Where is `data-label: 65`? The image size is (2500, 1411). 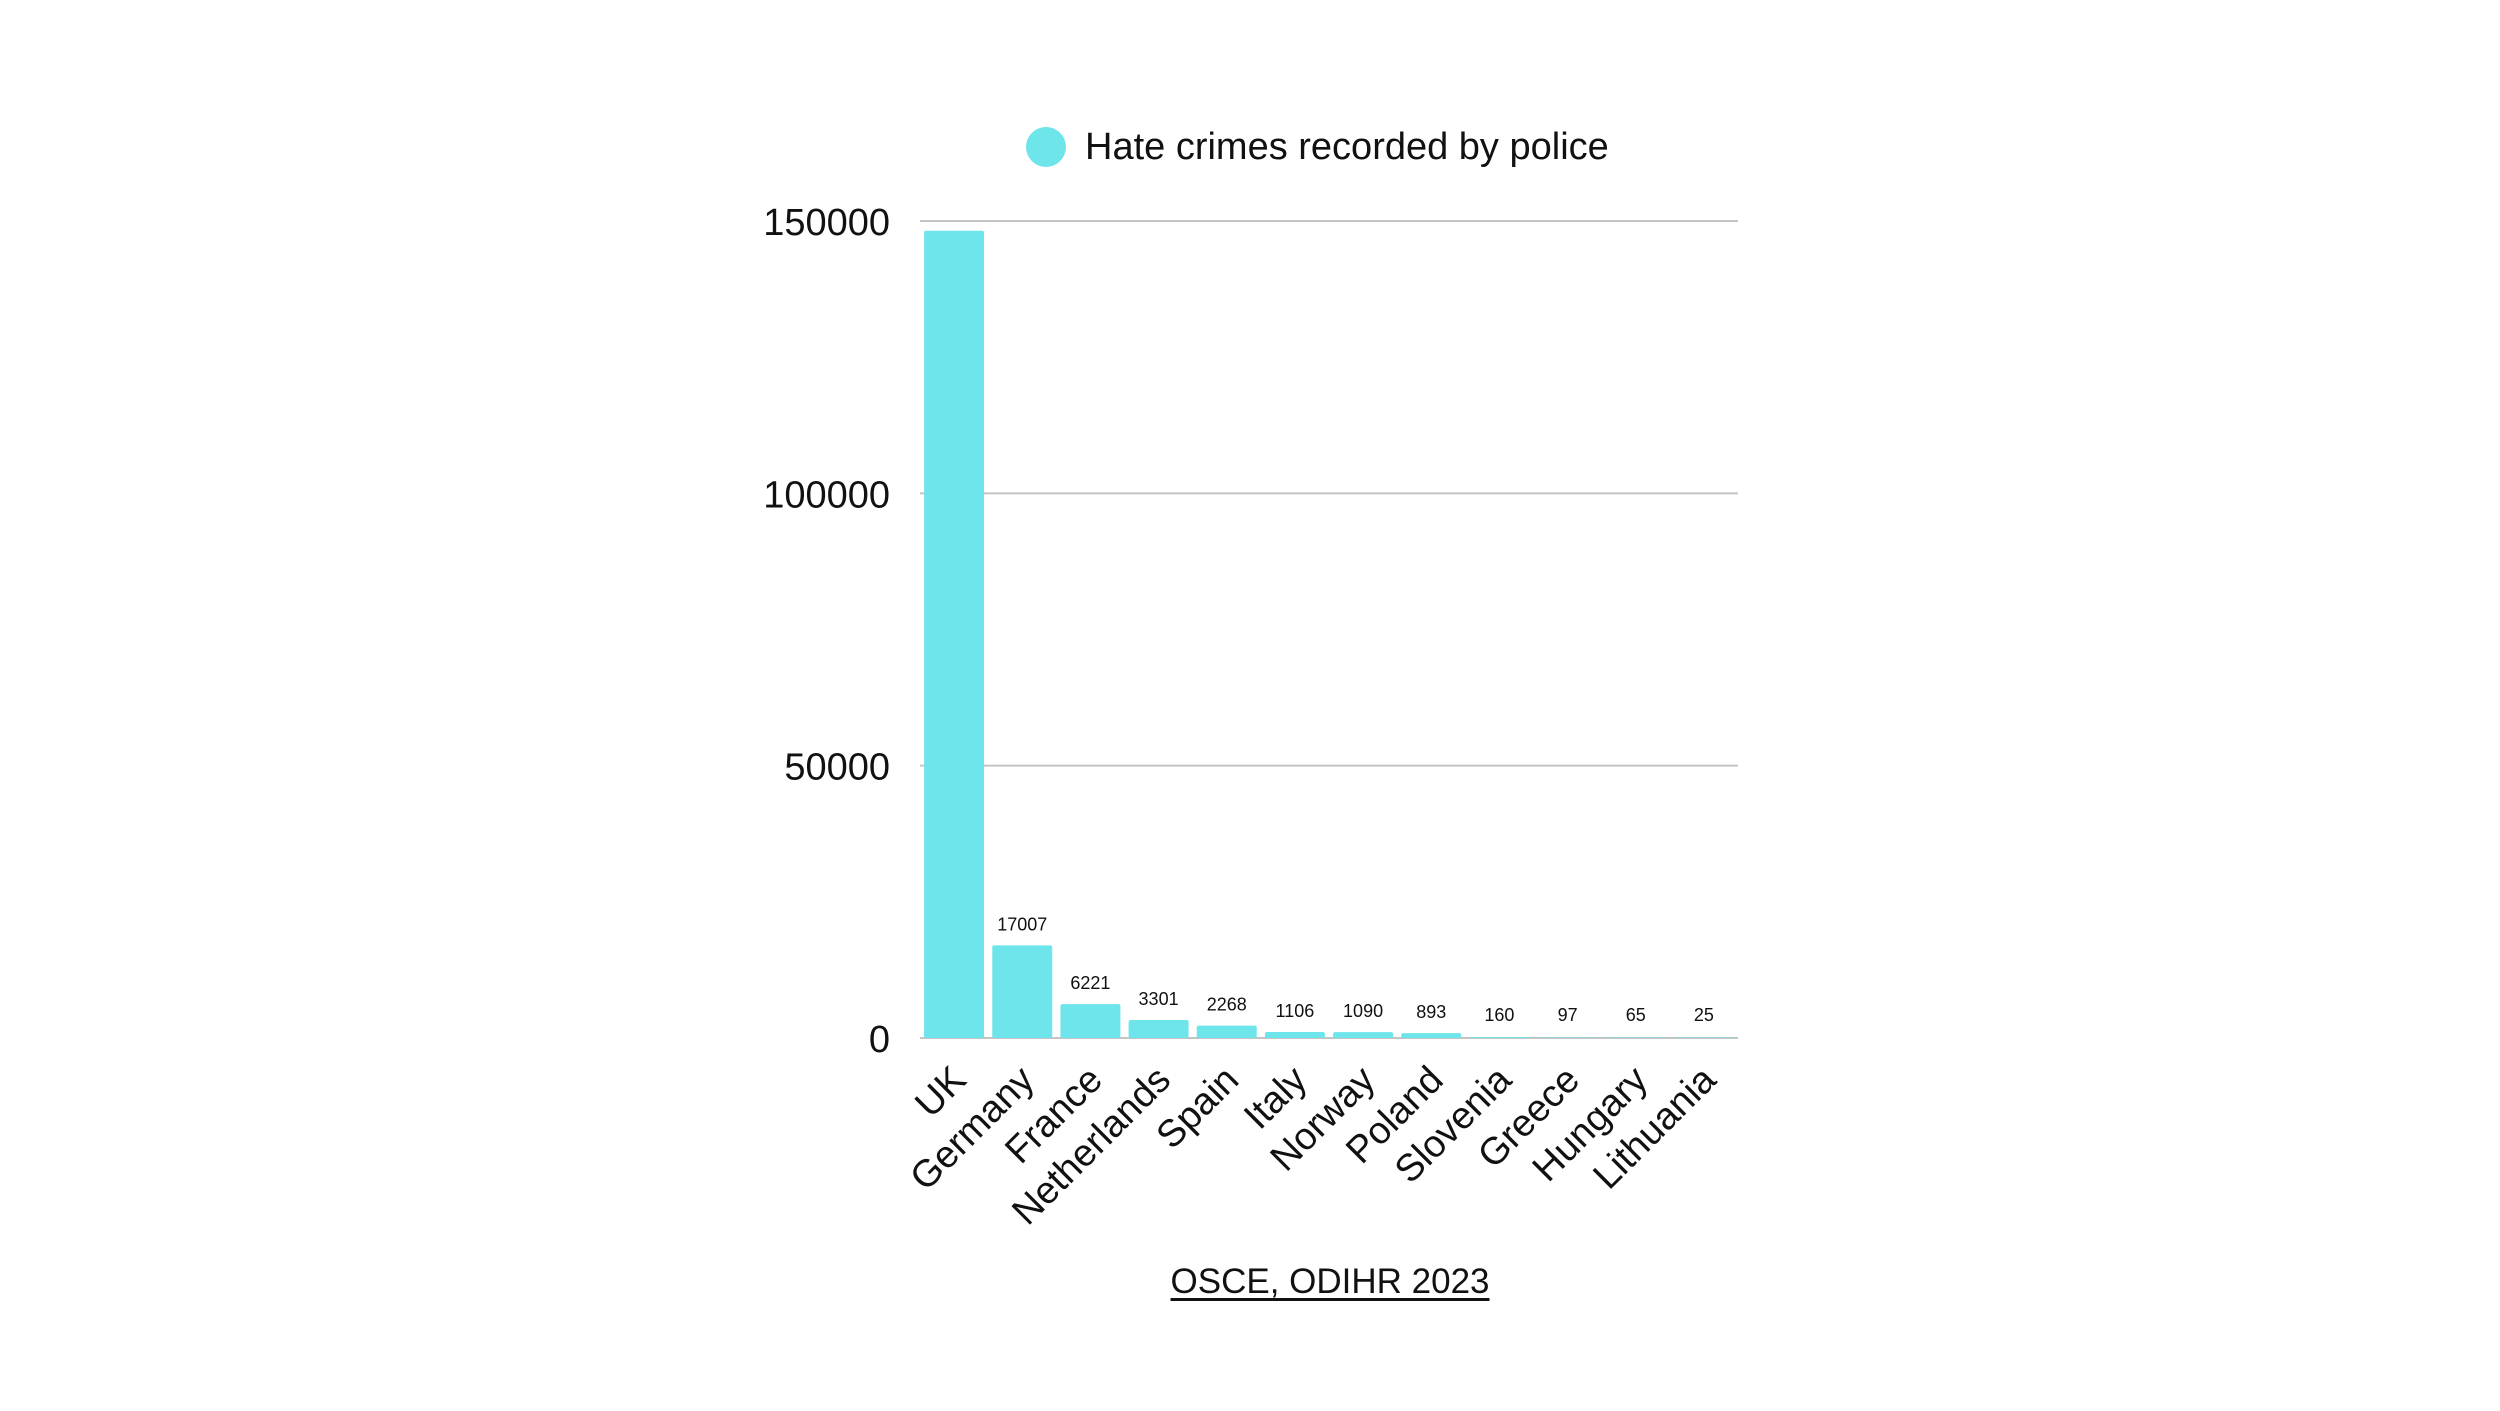 data-label: 65 is located at coordinates (1636, 1015).